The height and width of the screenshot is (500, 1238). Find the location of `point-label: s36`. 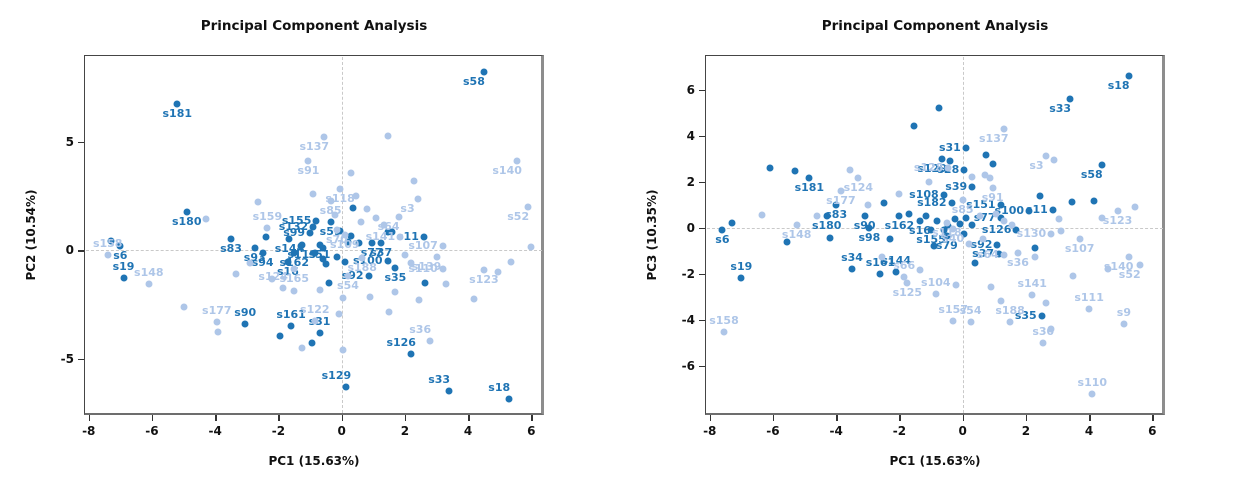

point-label: s36 is located at coordinates (420, 330).